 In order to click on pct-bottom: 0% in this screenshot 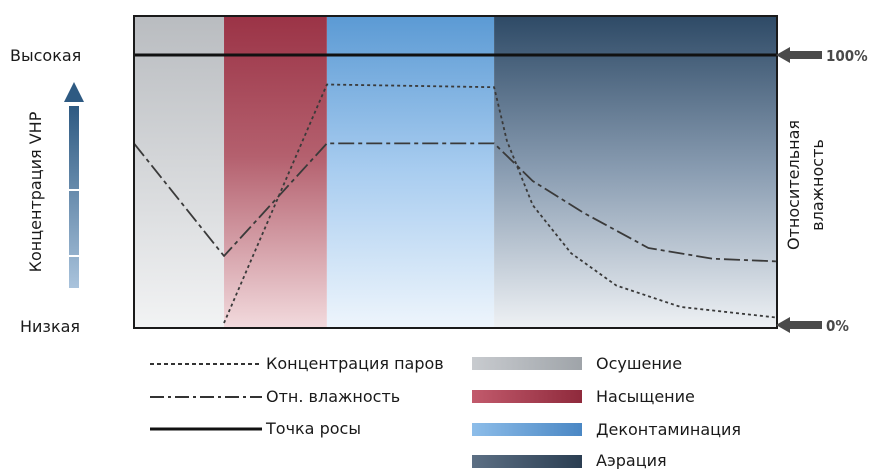, I will do `click(837, 326)`.